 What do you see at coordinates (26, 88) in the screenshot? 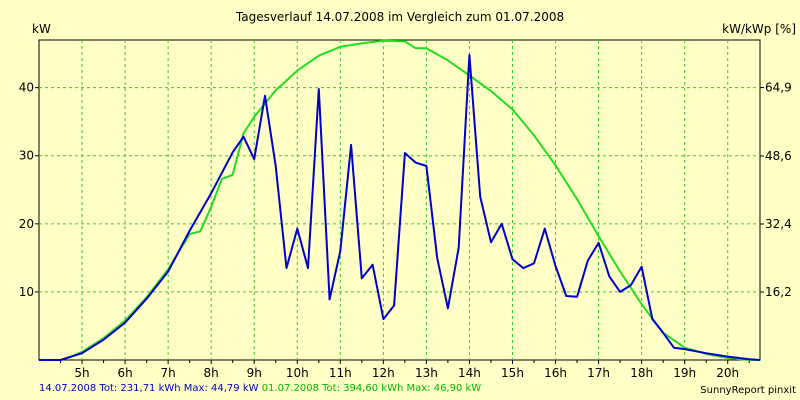
I see `y-tick-label: 40` at bounding box center [26, 88].